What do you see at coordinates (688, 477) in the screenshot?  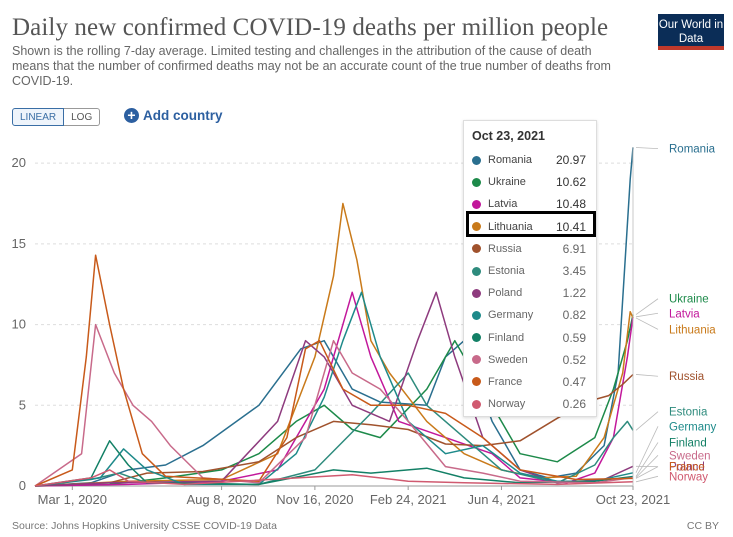 I see `series-label-norway: Norway` at bounding box center [688, 477].